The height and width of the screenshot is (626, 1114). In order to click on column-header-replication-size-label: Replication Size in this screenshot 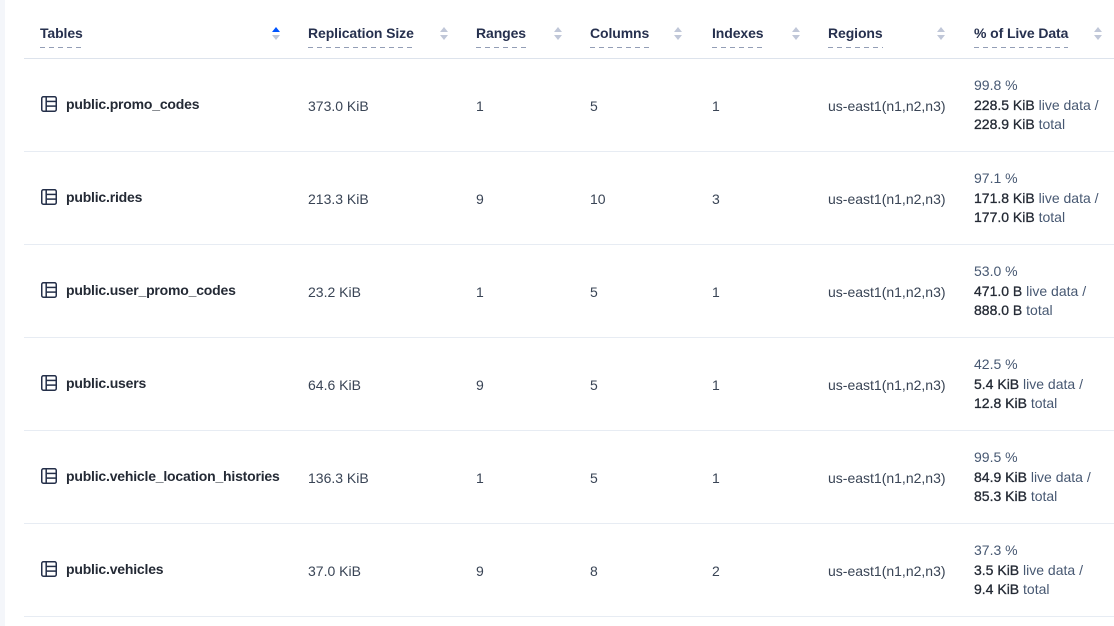, I will do `click(361, 37)`.